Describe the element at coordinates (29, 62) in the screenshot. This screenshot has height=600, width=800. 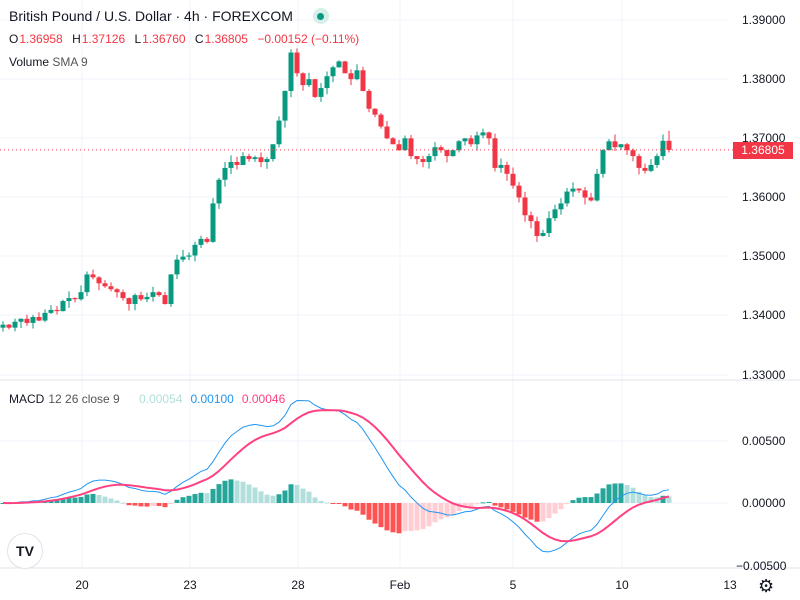
I see `volume-label: Volume` at that location.